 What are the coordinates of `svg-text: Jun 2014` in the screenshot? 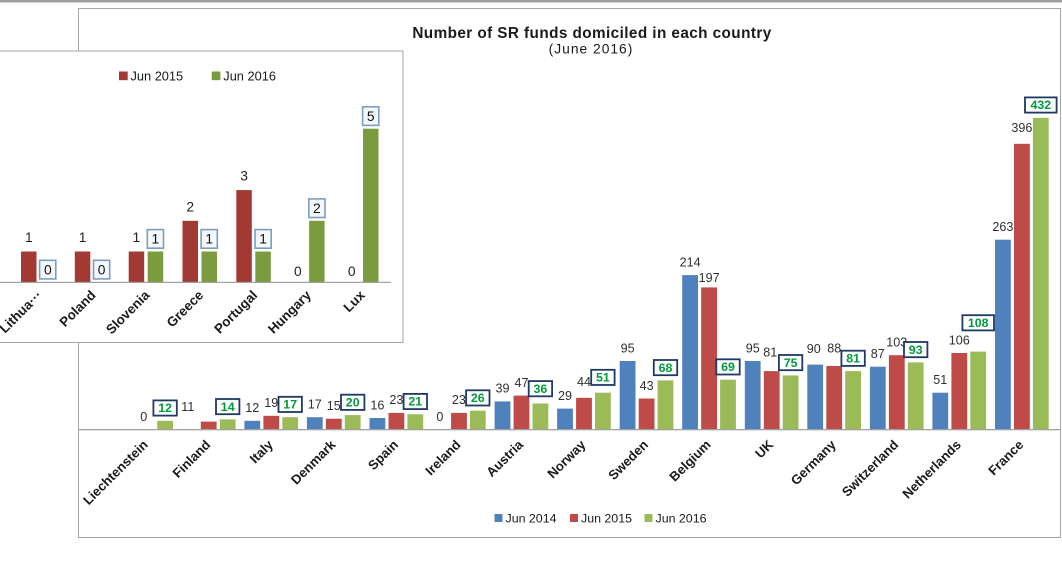 It's located at (531, 519).